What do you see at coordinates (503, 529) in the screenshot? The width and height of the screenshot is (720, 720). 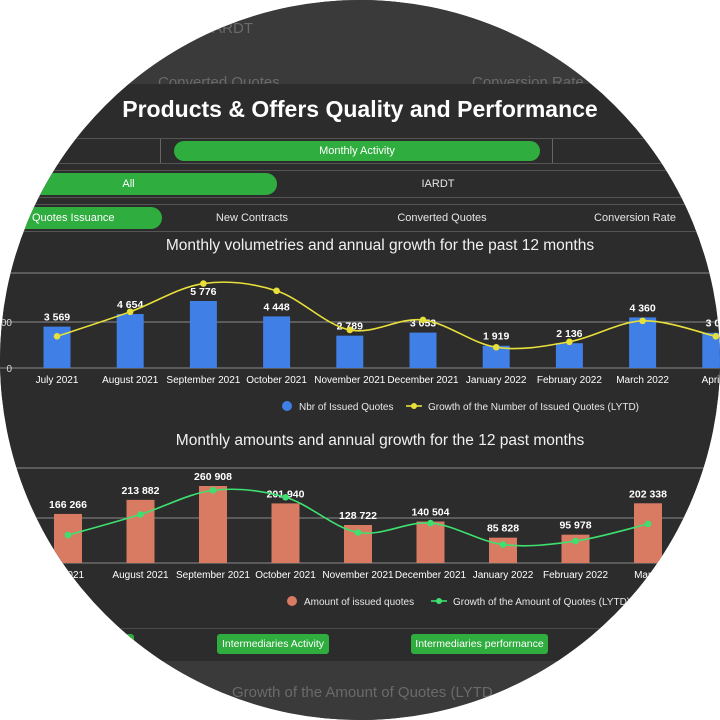 I see `bar-value-label: 85 828` at bounding box center [503, 529].